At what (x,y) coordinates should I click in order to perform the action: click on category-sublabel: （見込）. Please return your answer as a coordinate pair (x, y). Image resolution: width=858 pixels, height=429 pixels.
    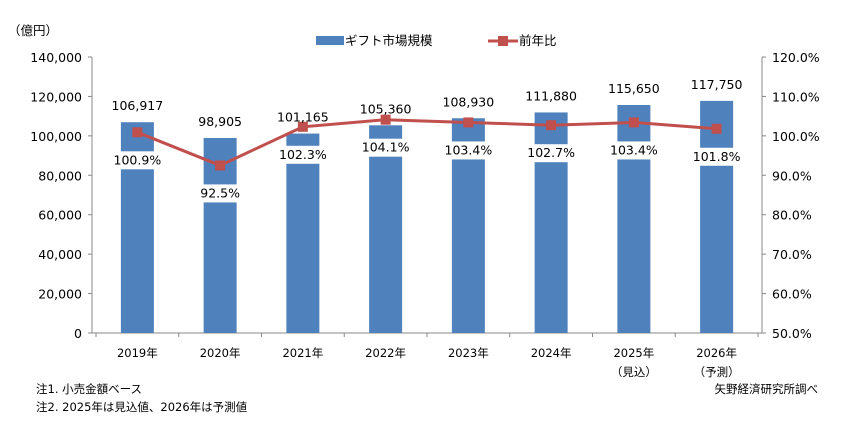
    Looking at the image, I should click on (634, 372).